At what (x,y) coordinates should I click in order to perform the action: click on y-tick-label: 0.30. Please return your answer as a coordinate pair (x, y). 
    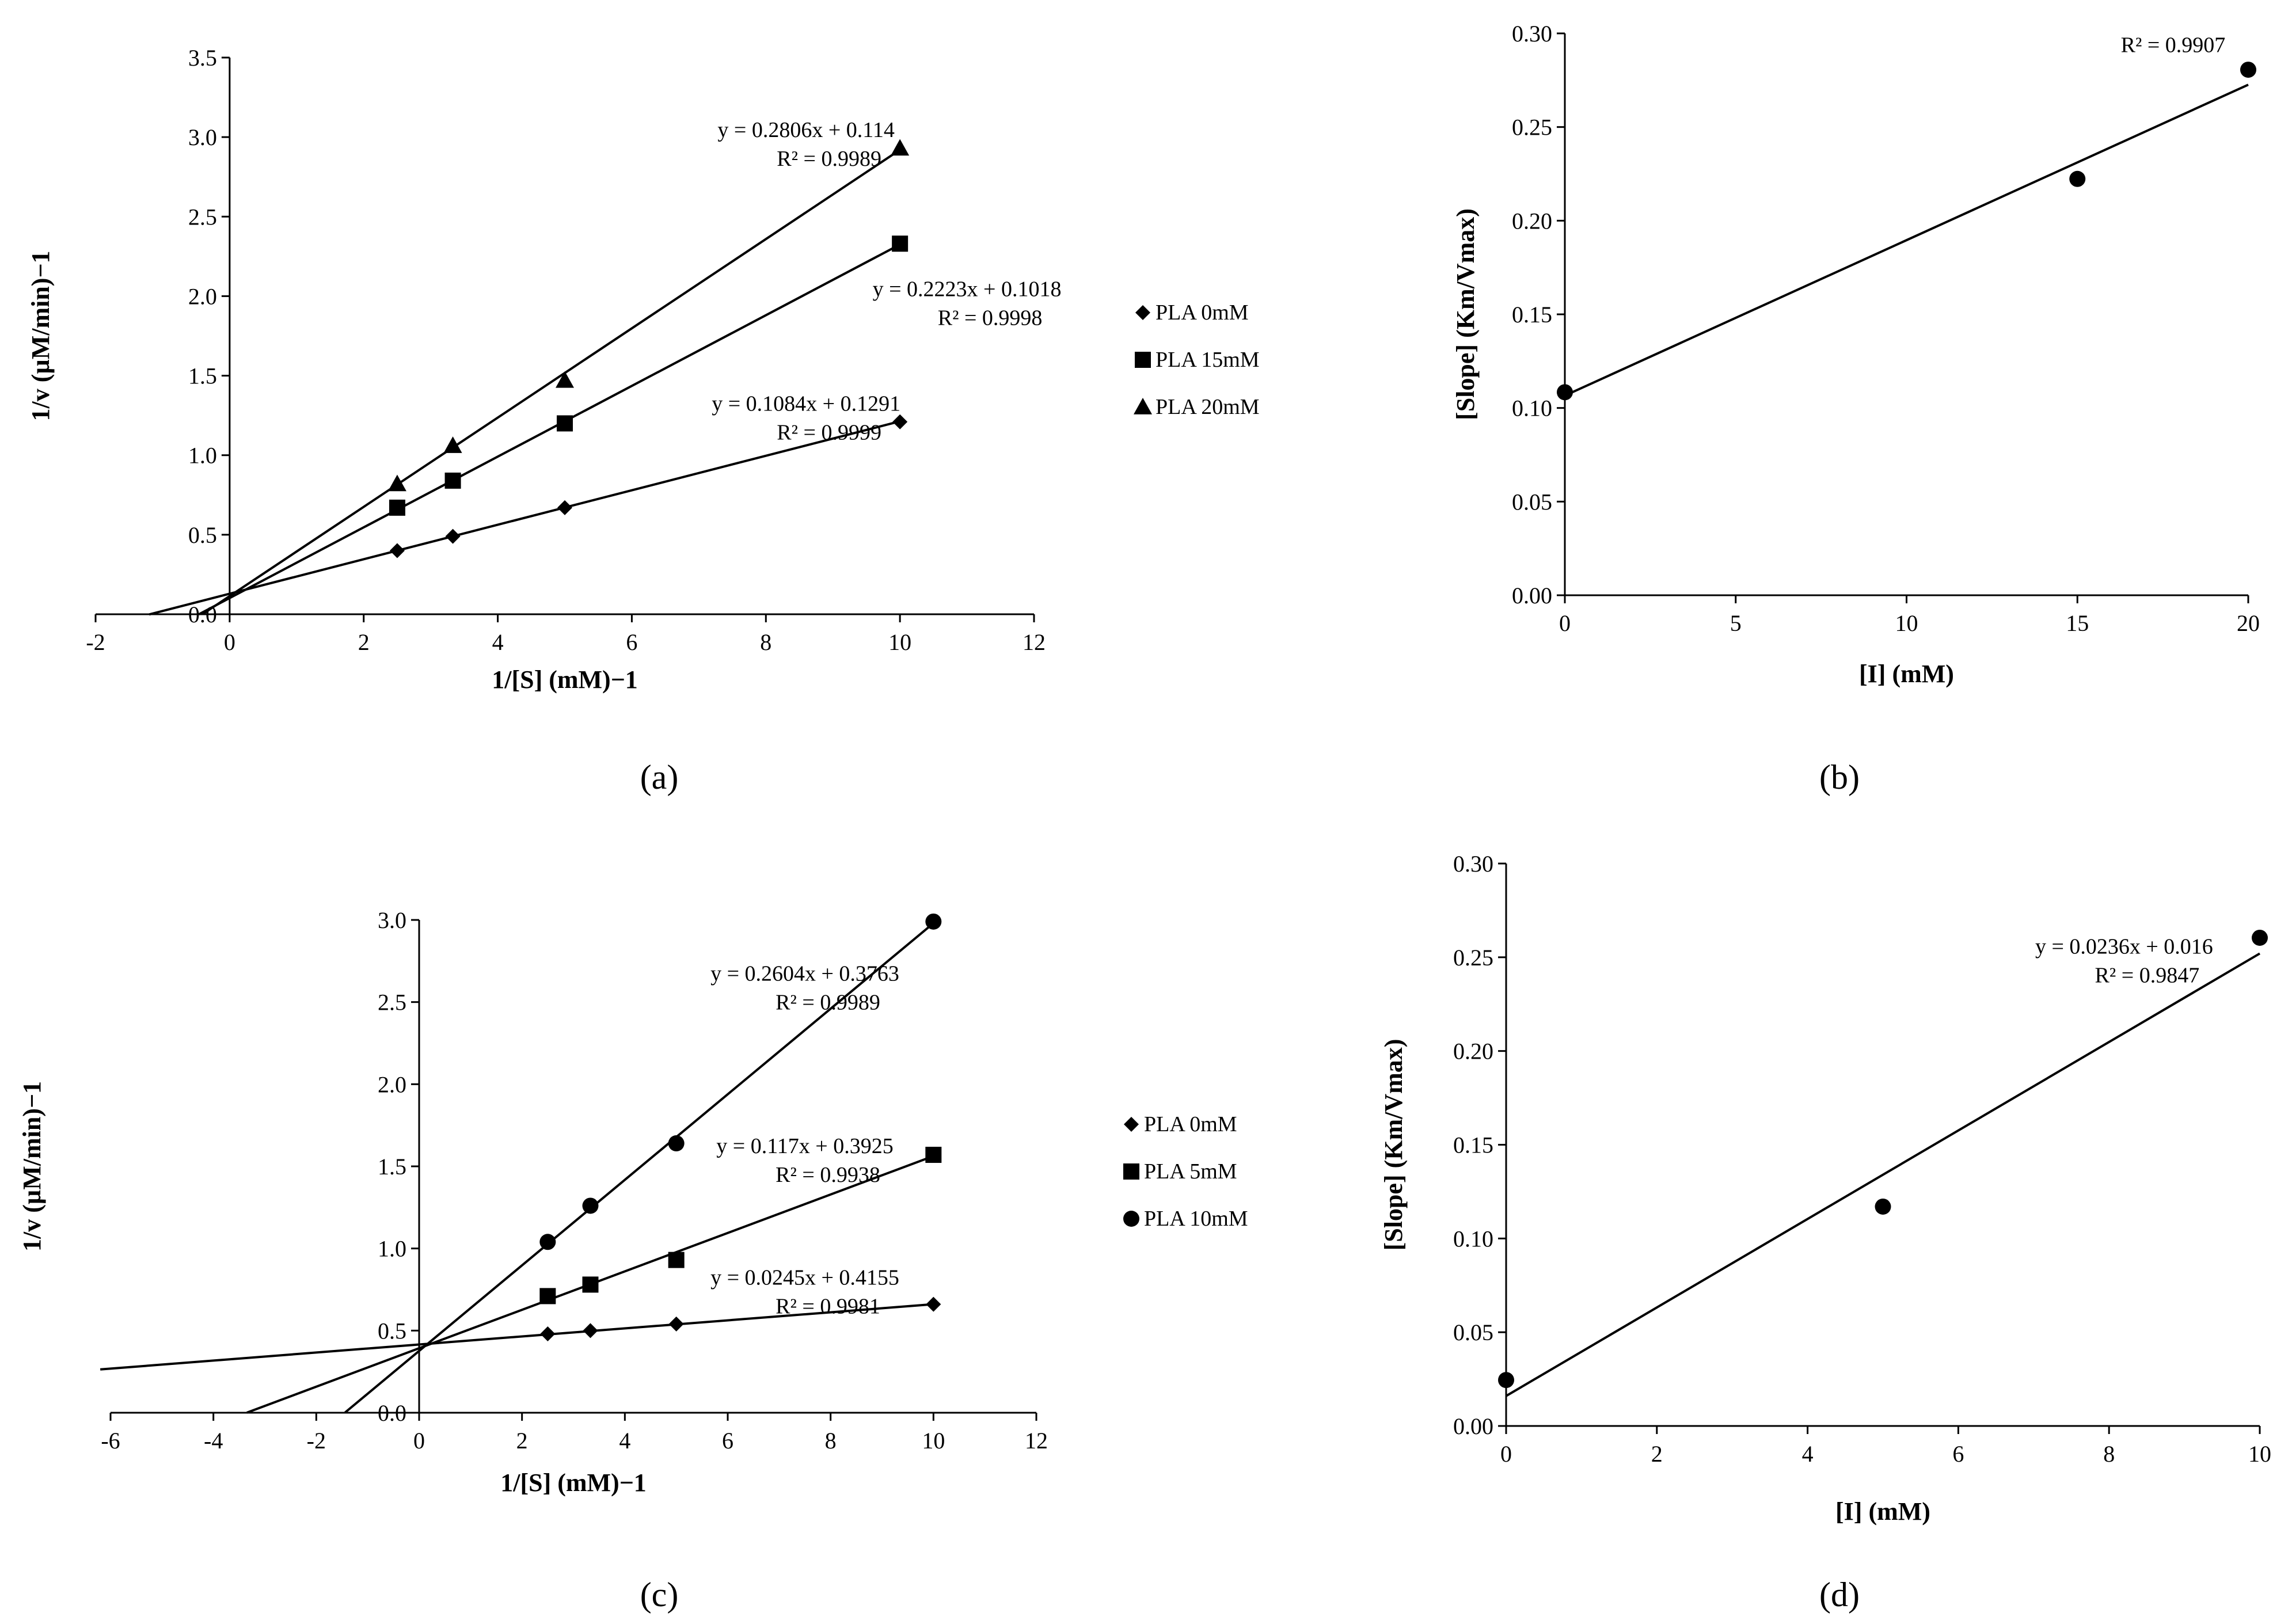
    Looking at the image, I should click on (1532, 34).